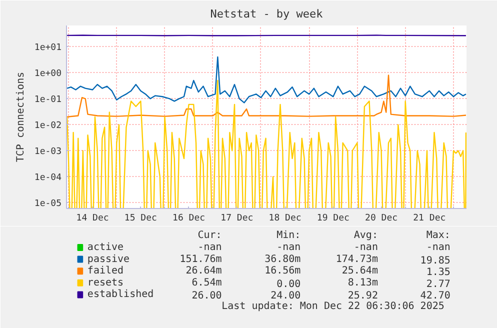 Image resolution: width=497 pixels, height=328 pixels. What do you see at coordinates (288, 284) in the screenshot?
I see `text: 0.00` at bounding box center [288, 284].